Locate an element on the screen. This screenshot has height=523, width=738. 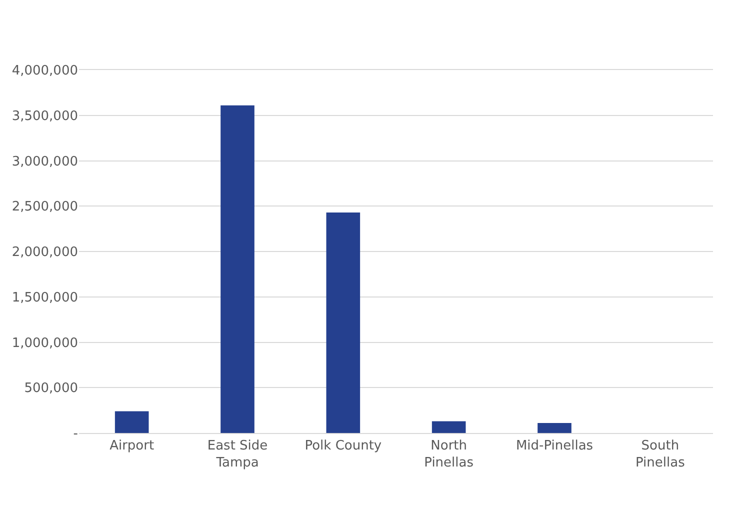
y-tick-label: - is located at coordinates (75, 434).